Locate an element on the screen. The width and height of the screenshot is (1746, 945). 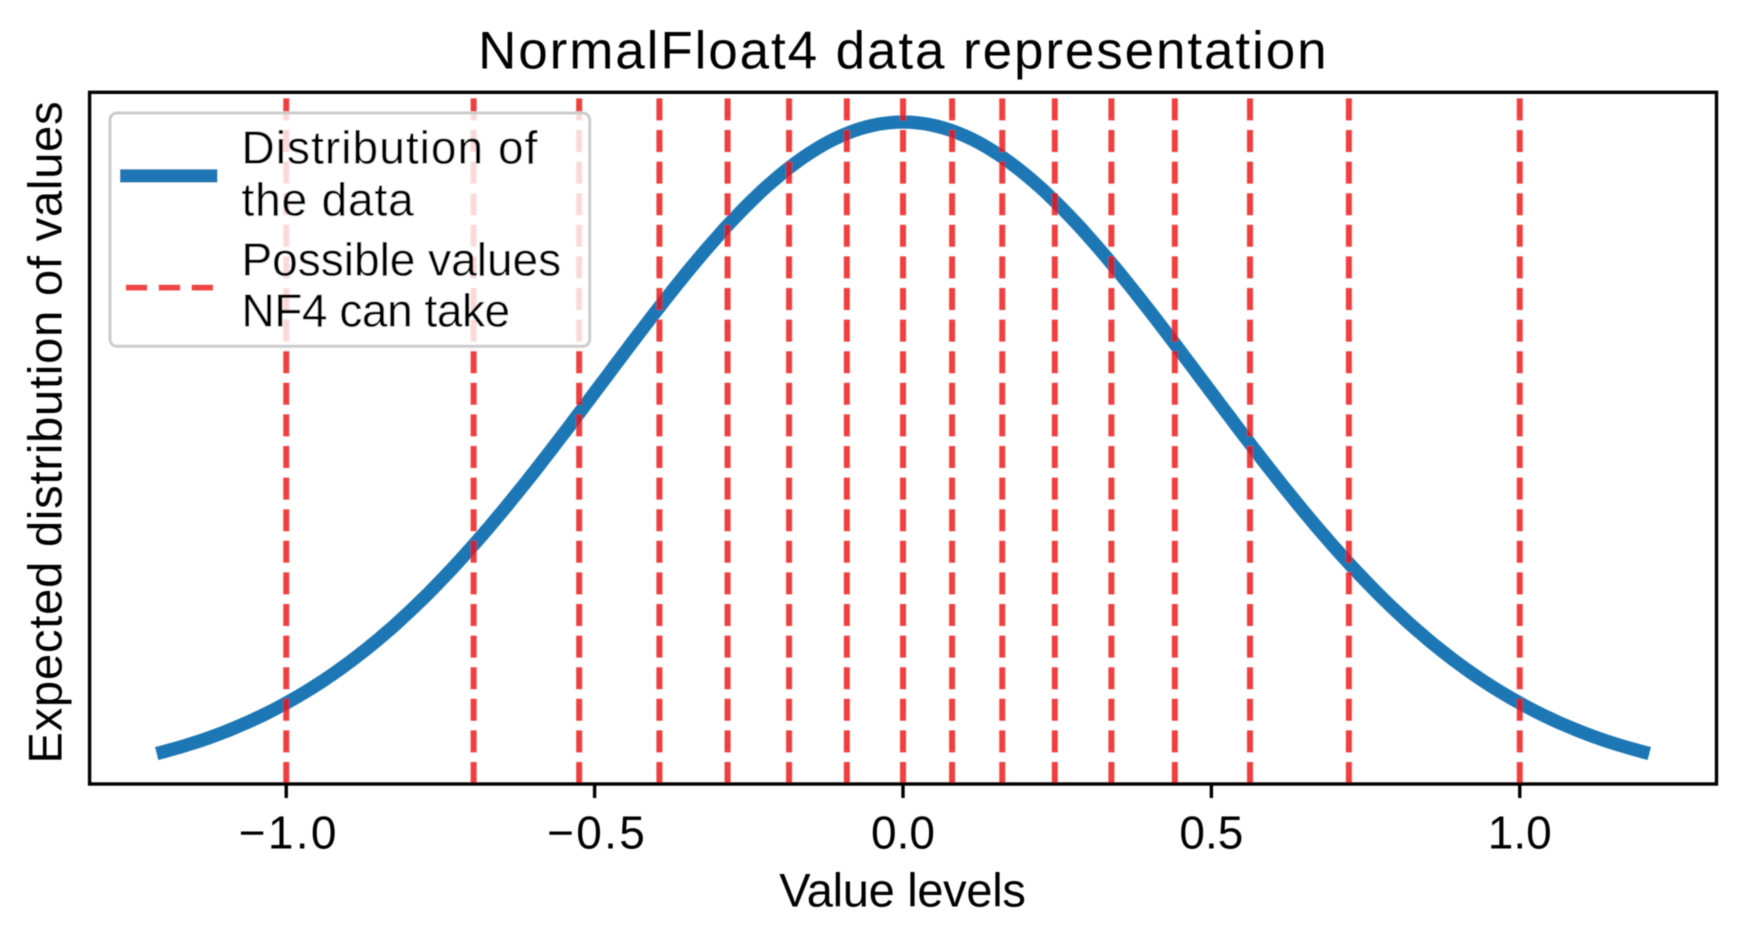
svg-text: the data is located at coordinates (328, 200).